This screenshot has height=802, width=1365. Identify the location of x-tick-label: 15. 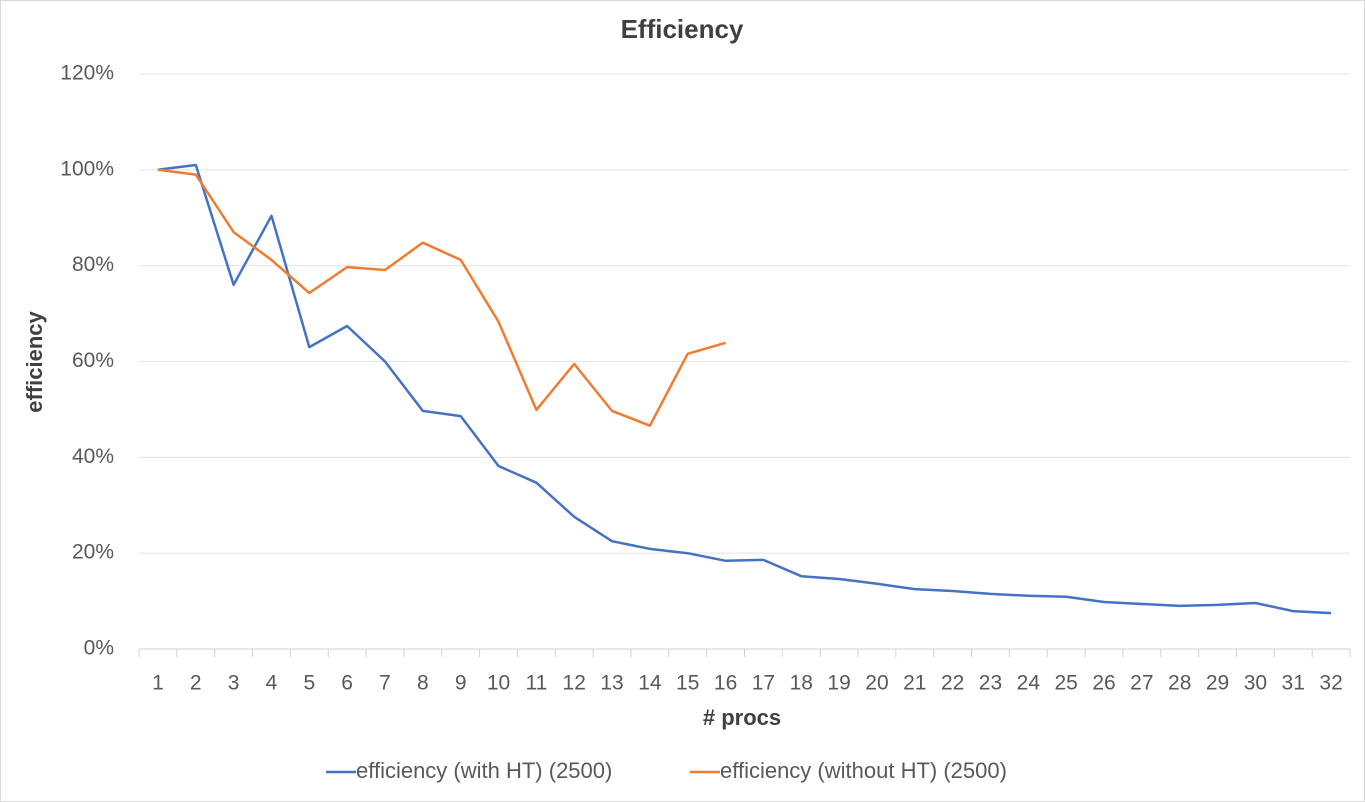
(687, 683).